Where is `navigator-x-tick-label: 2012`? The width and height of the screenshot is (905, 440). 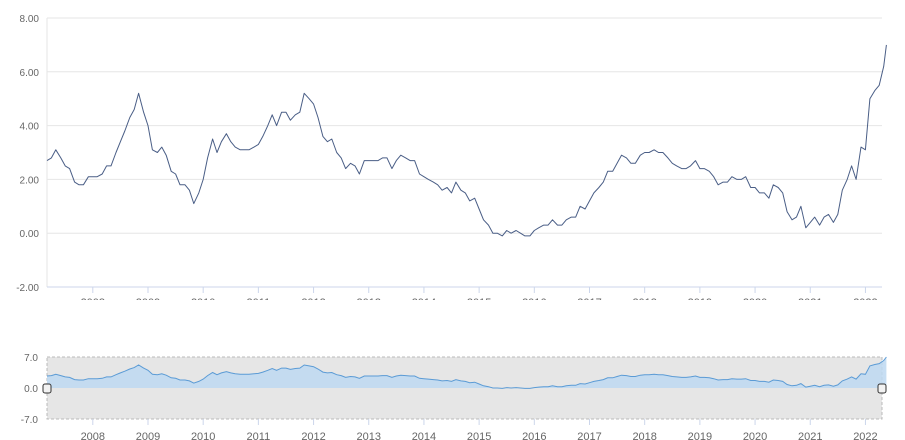
navigator-x-tick-label: 2012 is located at coordinates (313, 435).